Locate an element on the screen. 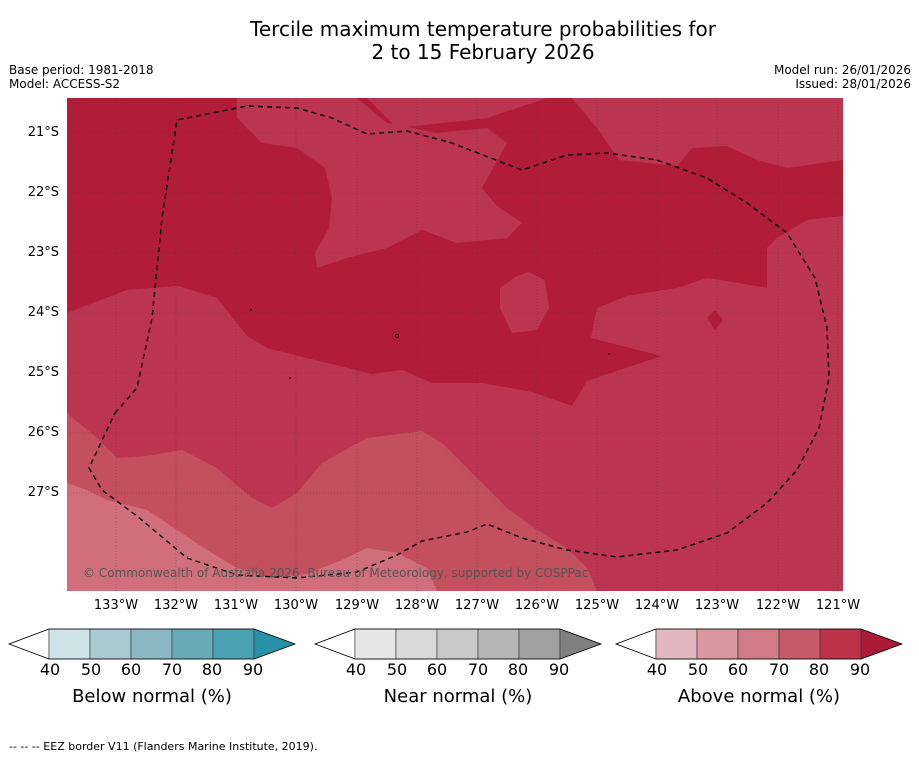 Image resolution: width=919 pixels, height=758 pixels. lat-label: 21°S is located at coordinates (43, 132).